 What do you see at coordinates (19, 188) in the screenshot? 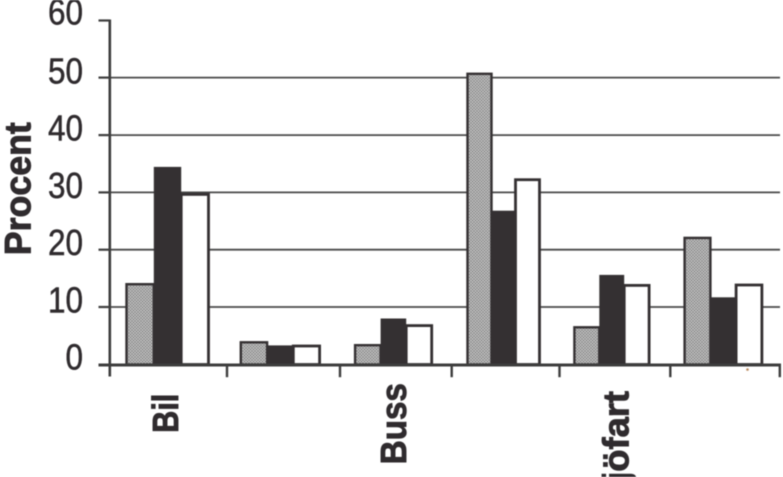
I see `svg-text: Procent` at bounding box center [19, 188].